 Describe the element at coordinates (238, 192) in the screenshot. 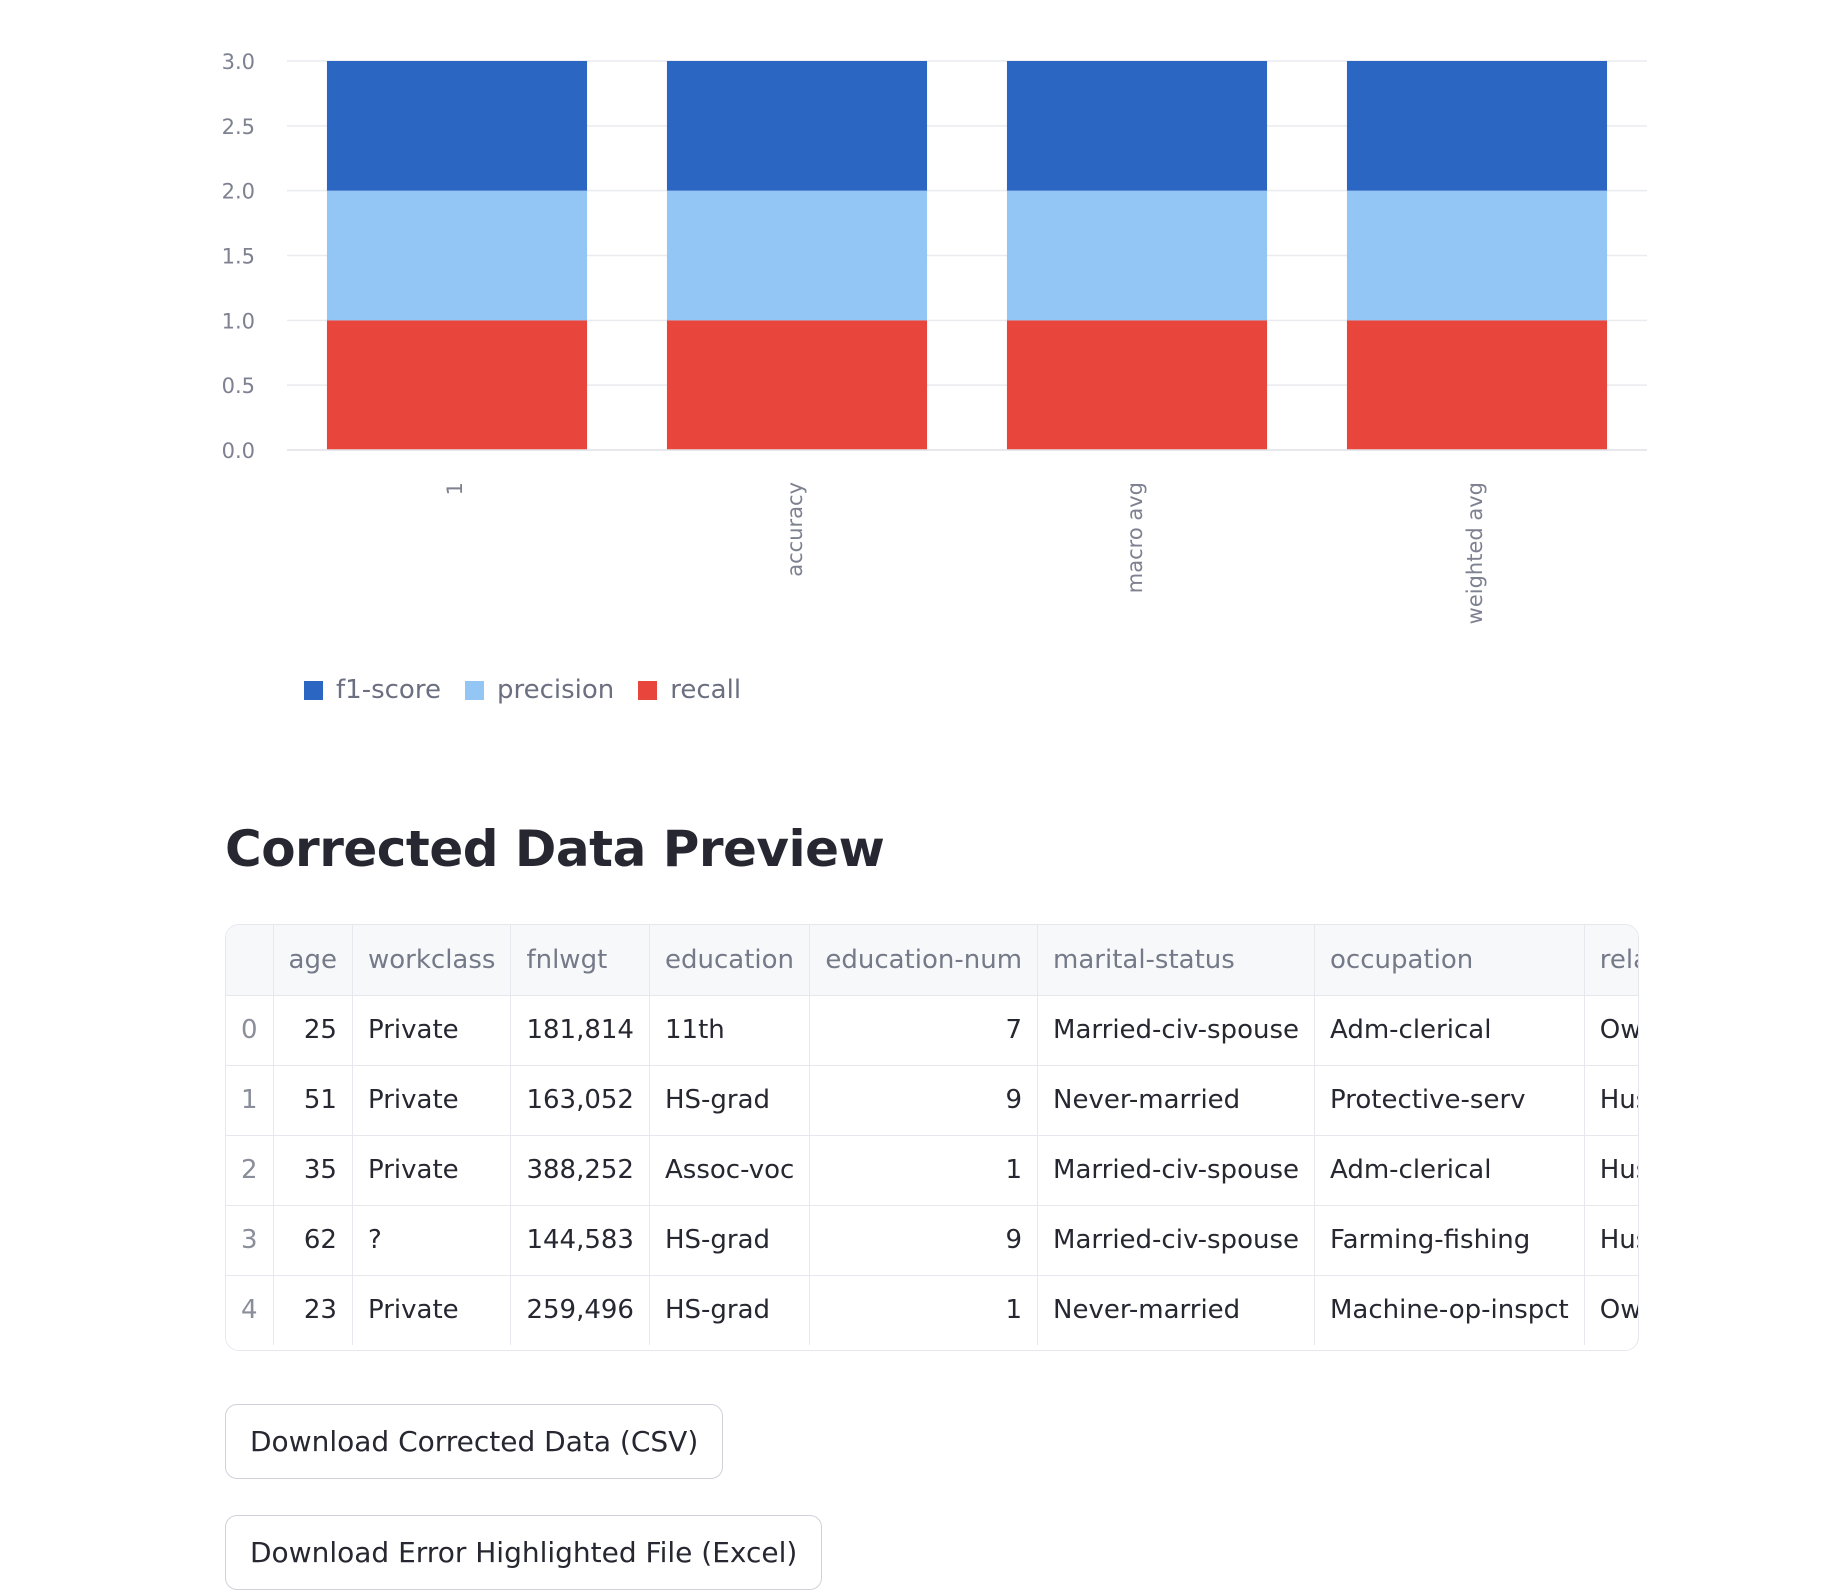

I see `y-tick-label: 2.0` at that location.